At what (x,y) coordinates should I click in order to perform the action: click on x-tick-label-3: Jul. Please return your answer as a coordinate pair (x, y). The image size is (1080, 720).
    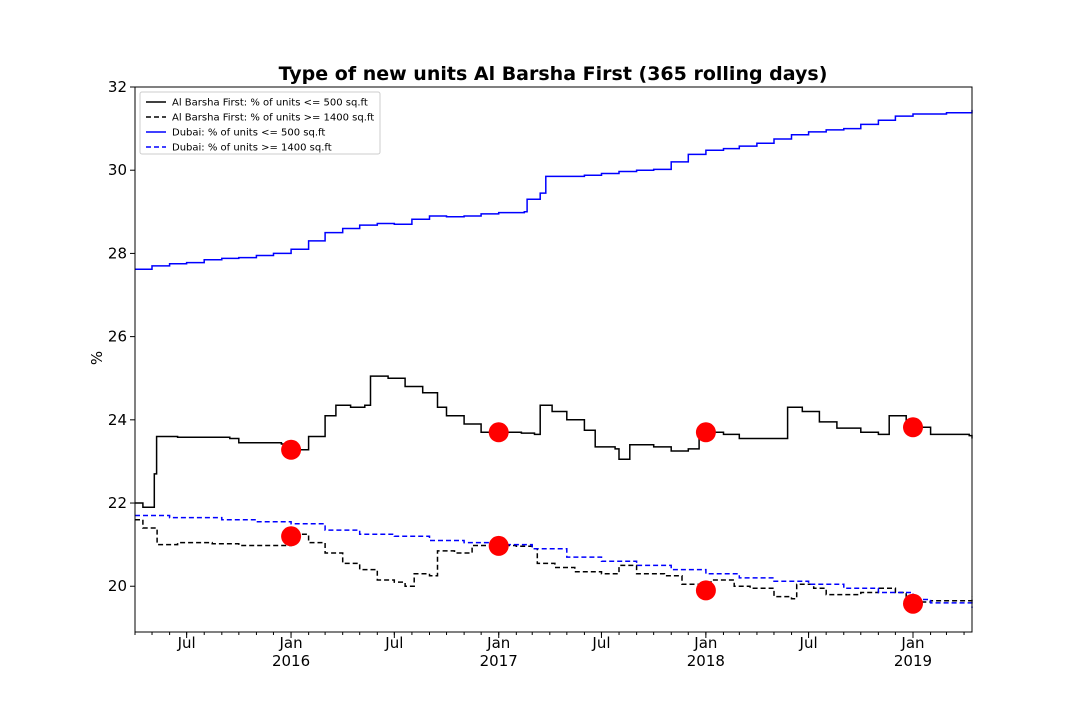
    Looking at the image, I should click on (393, 643).